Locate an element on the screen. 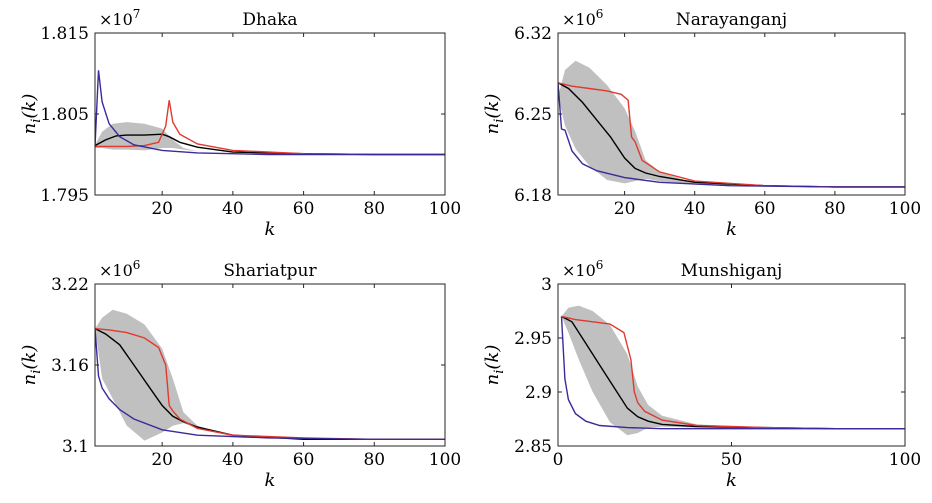 Image resolution: width=932 pixels, height=503 pixels. y-tick-label: 3 is located at coordinates (546, 285).